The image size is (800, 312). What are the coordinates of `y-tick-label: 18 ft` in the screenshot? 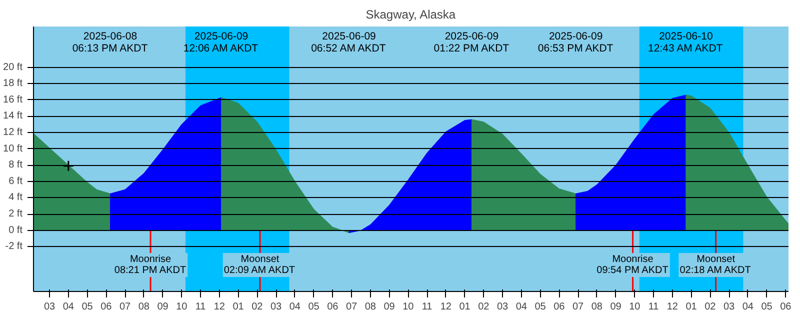 It's located at (13, 84).